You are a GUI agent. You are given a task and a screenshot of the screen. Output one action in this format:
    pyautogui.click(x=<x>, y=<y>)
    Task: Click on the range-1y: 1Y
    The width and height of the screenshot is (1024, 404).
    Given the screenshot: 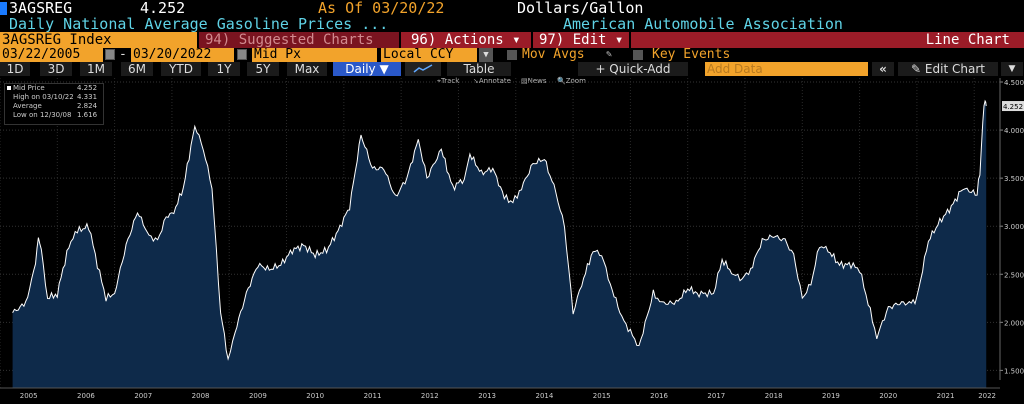 What is the action you would take?
    pyautogui.click(x=224, y=69)
    